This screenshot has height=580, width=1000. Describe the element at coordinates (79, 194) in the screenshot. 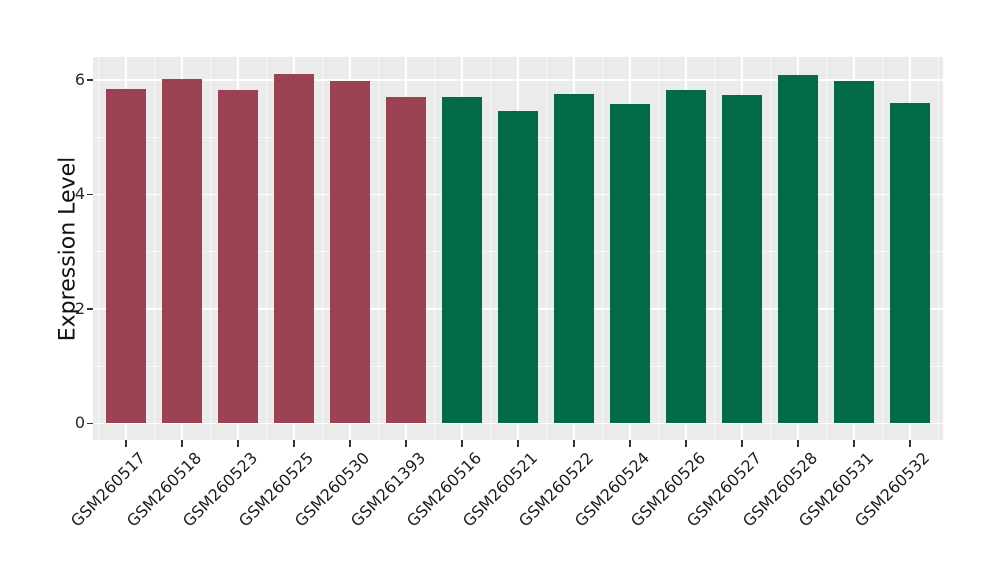

I see `y-tick-label: 4` at that location.